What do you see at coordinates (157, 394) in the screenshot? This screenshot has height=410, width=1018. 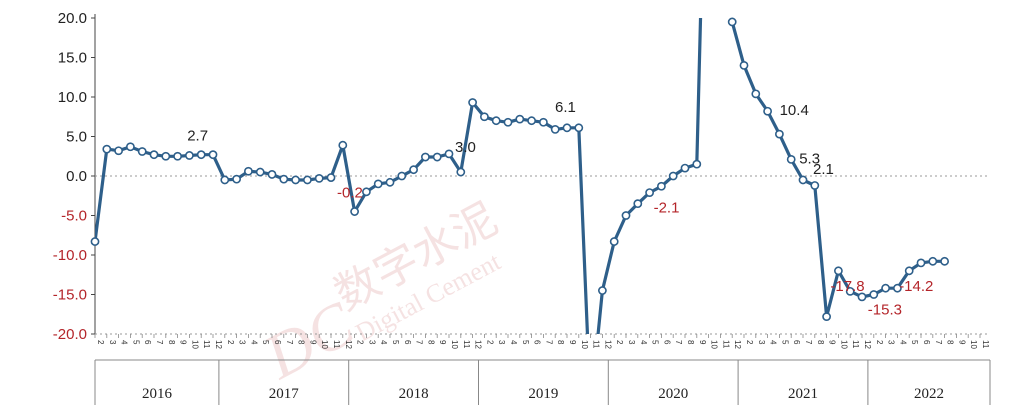 I see `year-label: 2016` at bounding box center [157, 394].